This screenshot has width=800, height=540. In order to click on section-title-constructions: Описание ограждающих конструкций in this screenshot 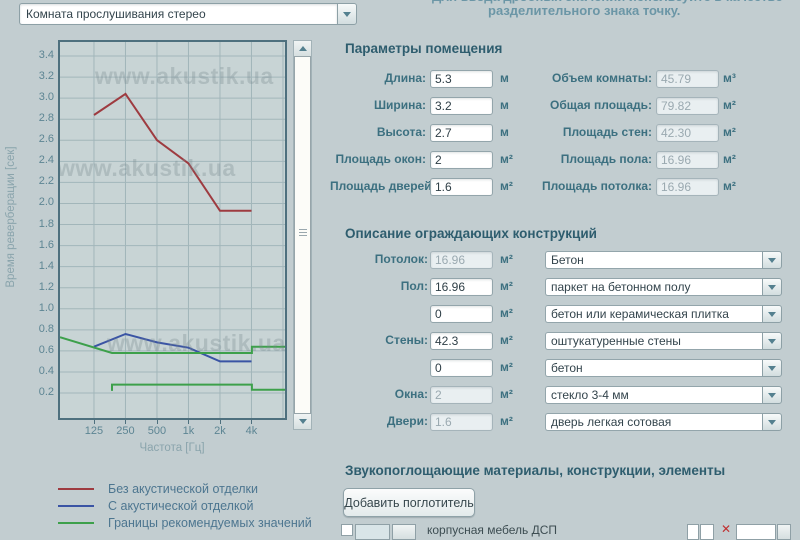, I will do `click(471, 233)`.